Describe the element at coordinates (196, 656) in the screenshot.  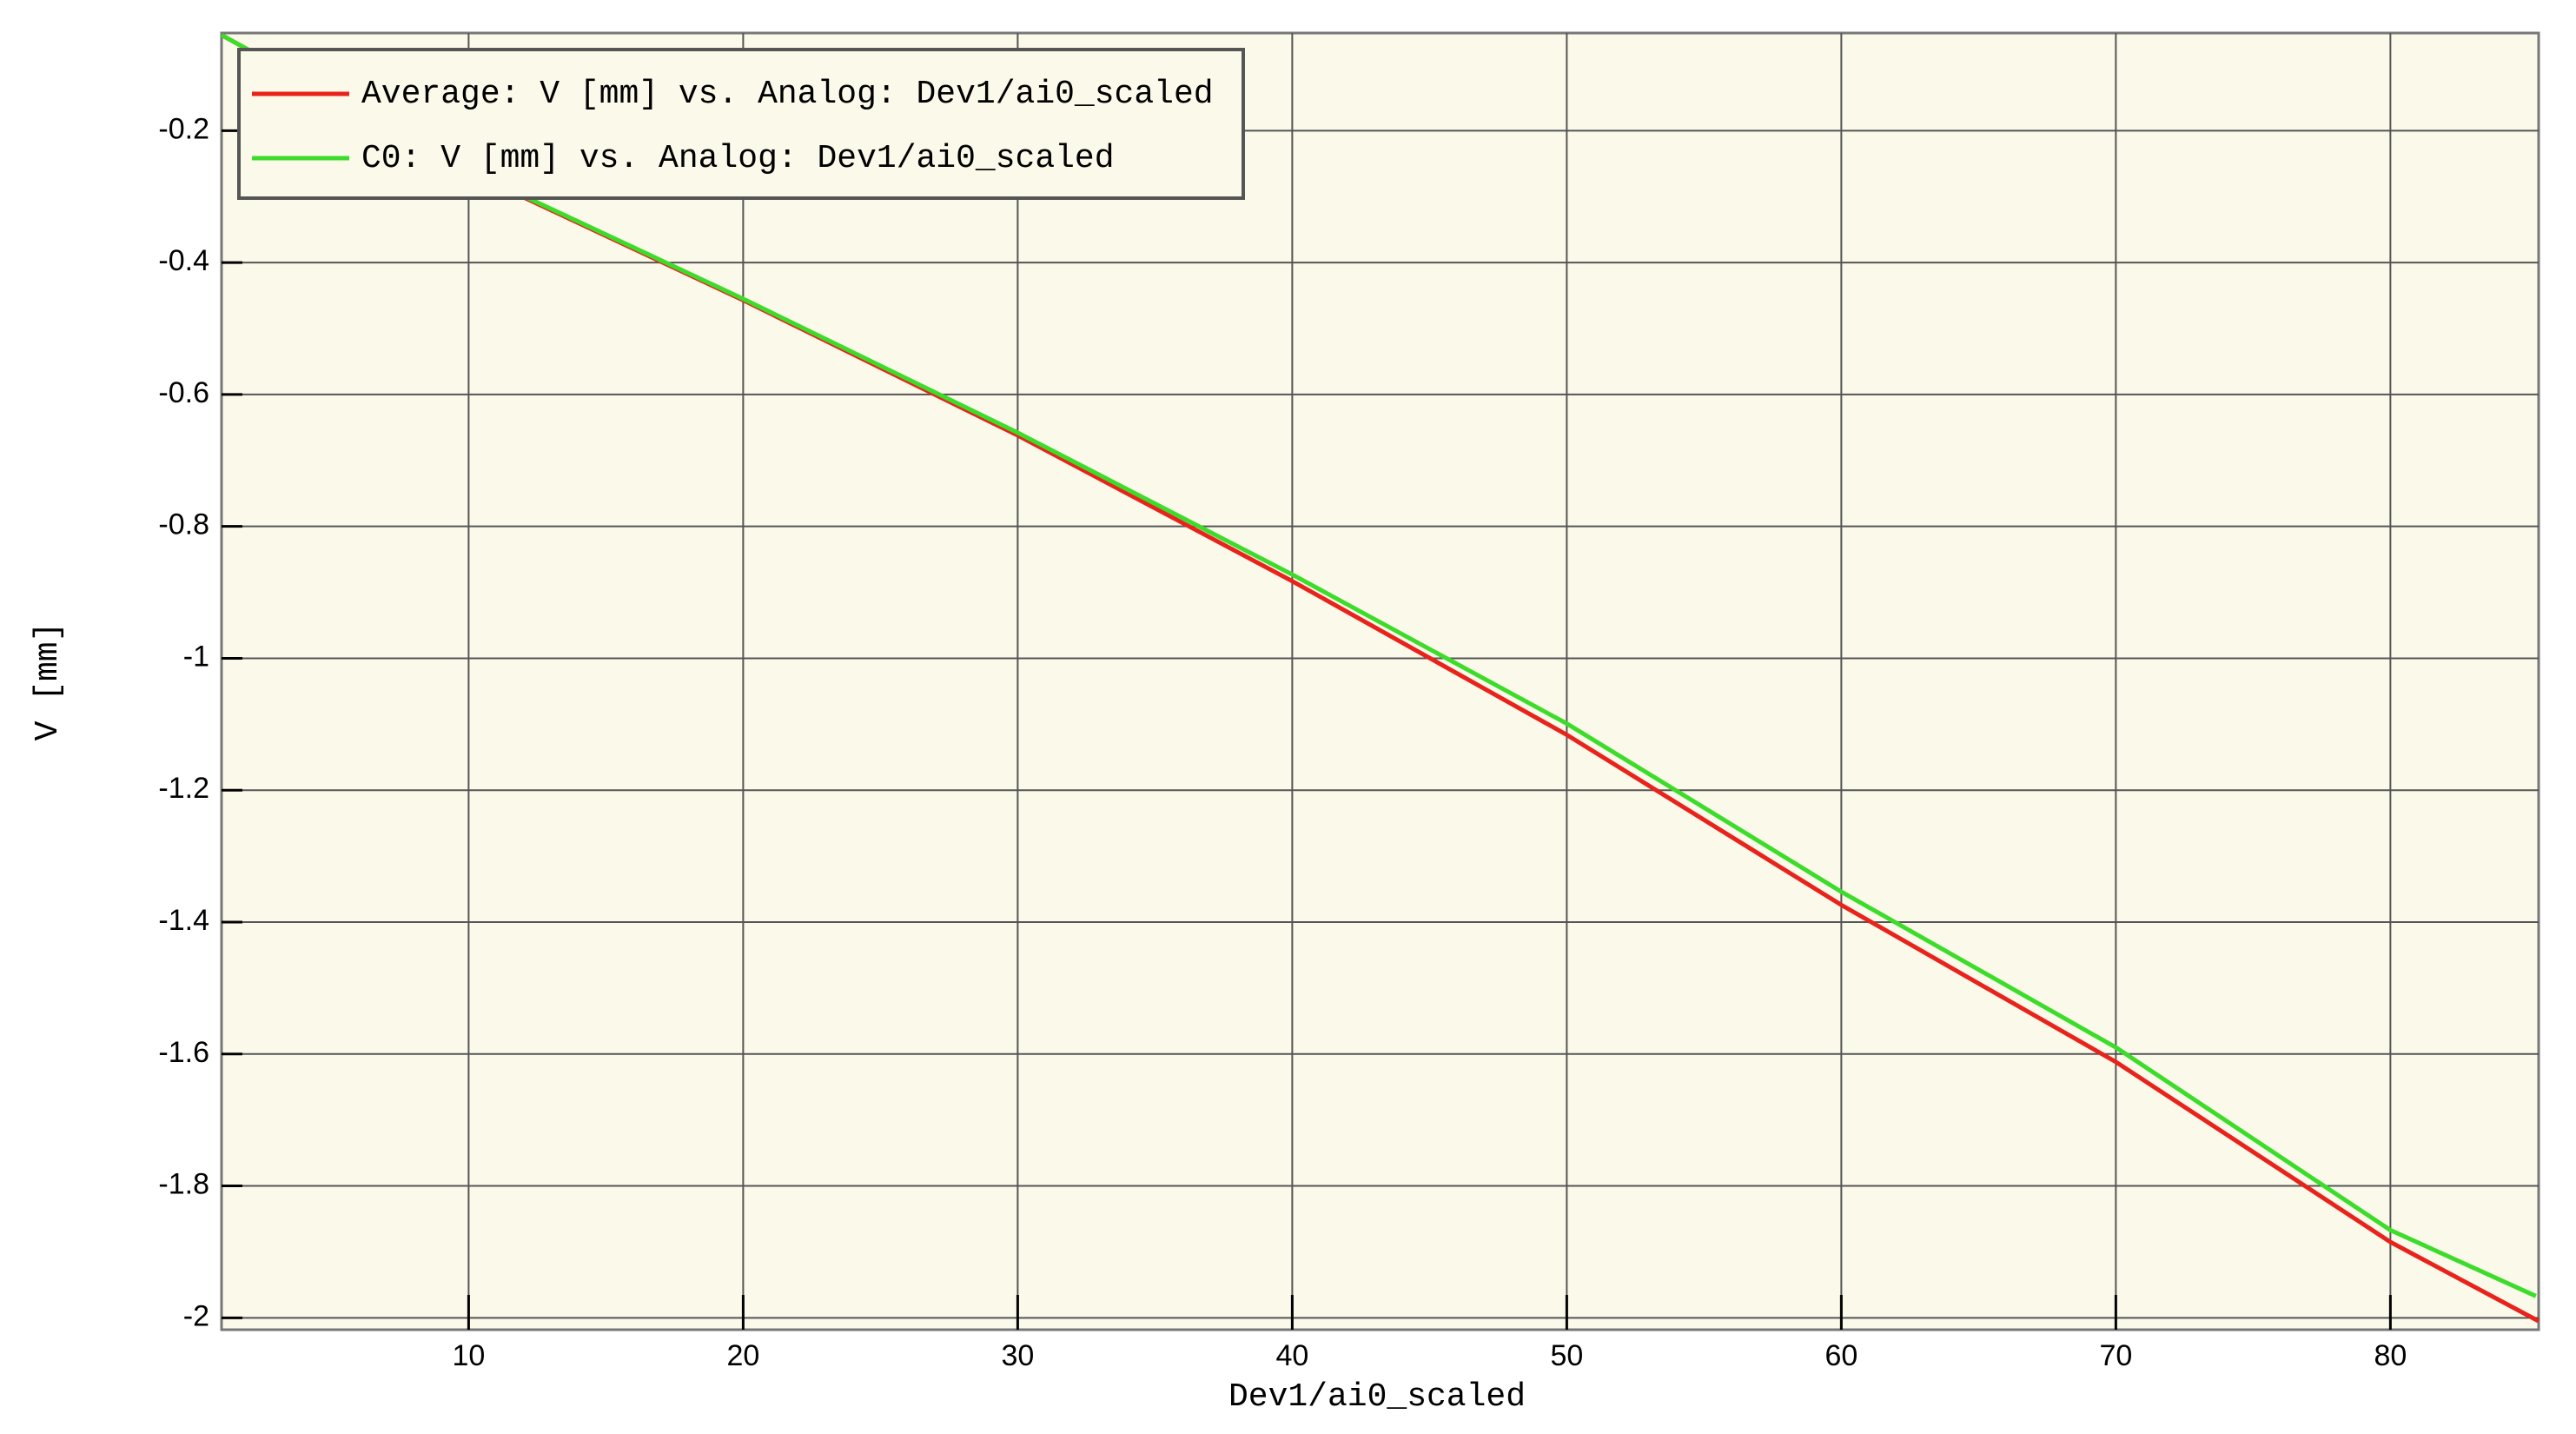
I see `y-tick-label: -1` at that location.